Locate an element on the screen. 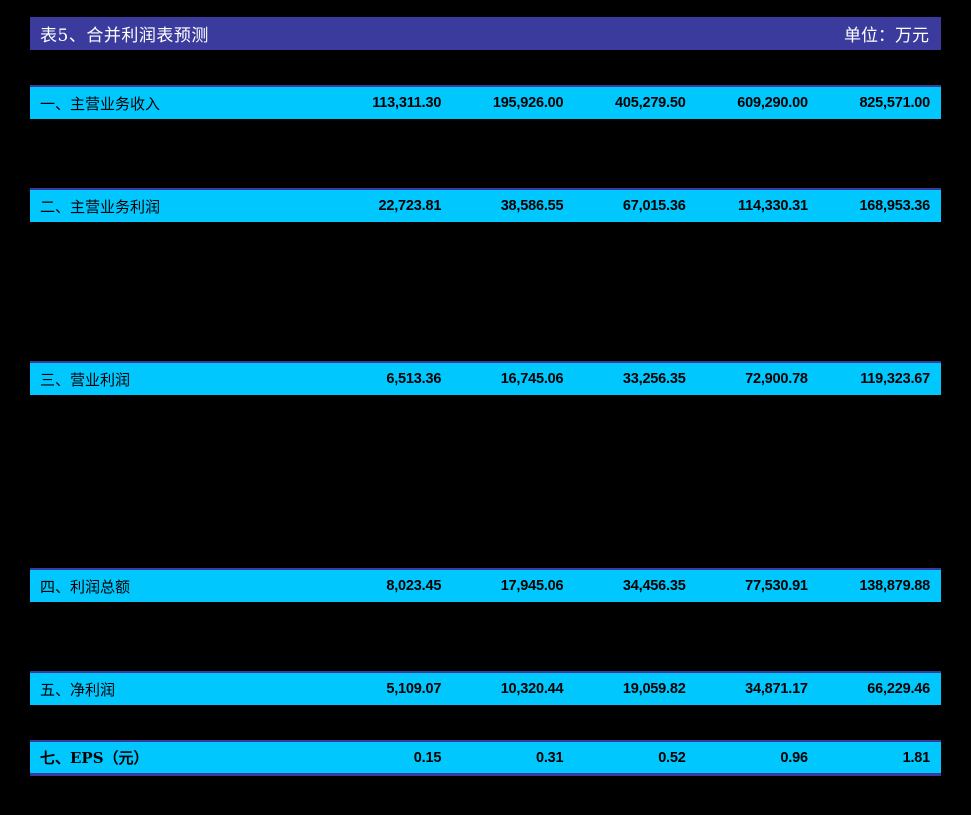  table-cell: 0.52 is located at coordinates (672, 757).